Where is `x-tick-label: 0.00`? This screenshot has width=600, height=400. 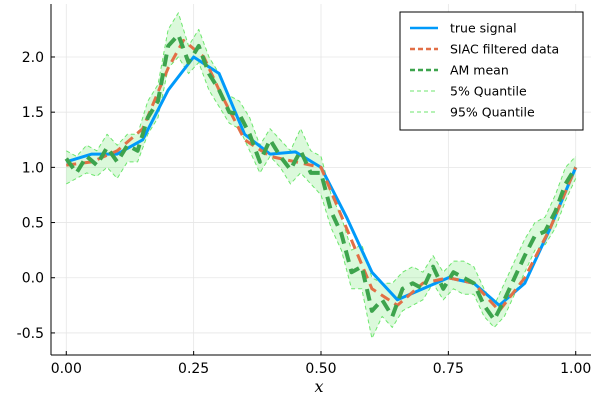 x-tick-label: 0.00 is located at coordinates (66, 369).